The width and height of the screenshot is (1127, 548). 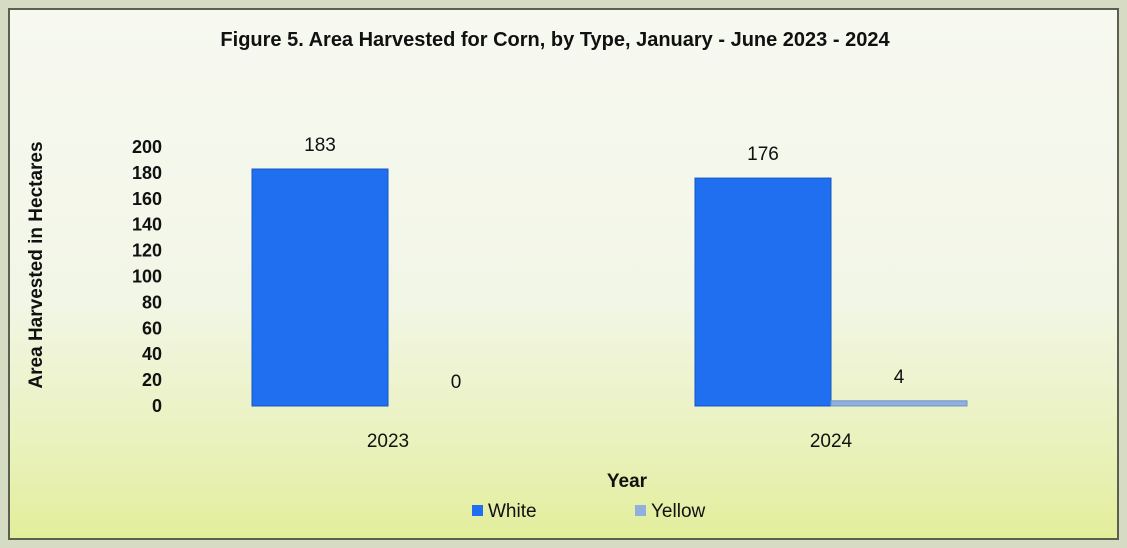 I want to click on legend-label-white: White, so click(x=512, y=511).